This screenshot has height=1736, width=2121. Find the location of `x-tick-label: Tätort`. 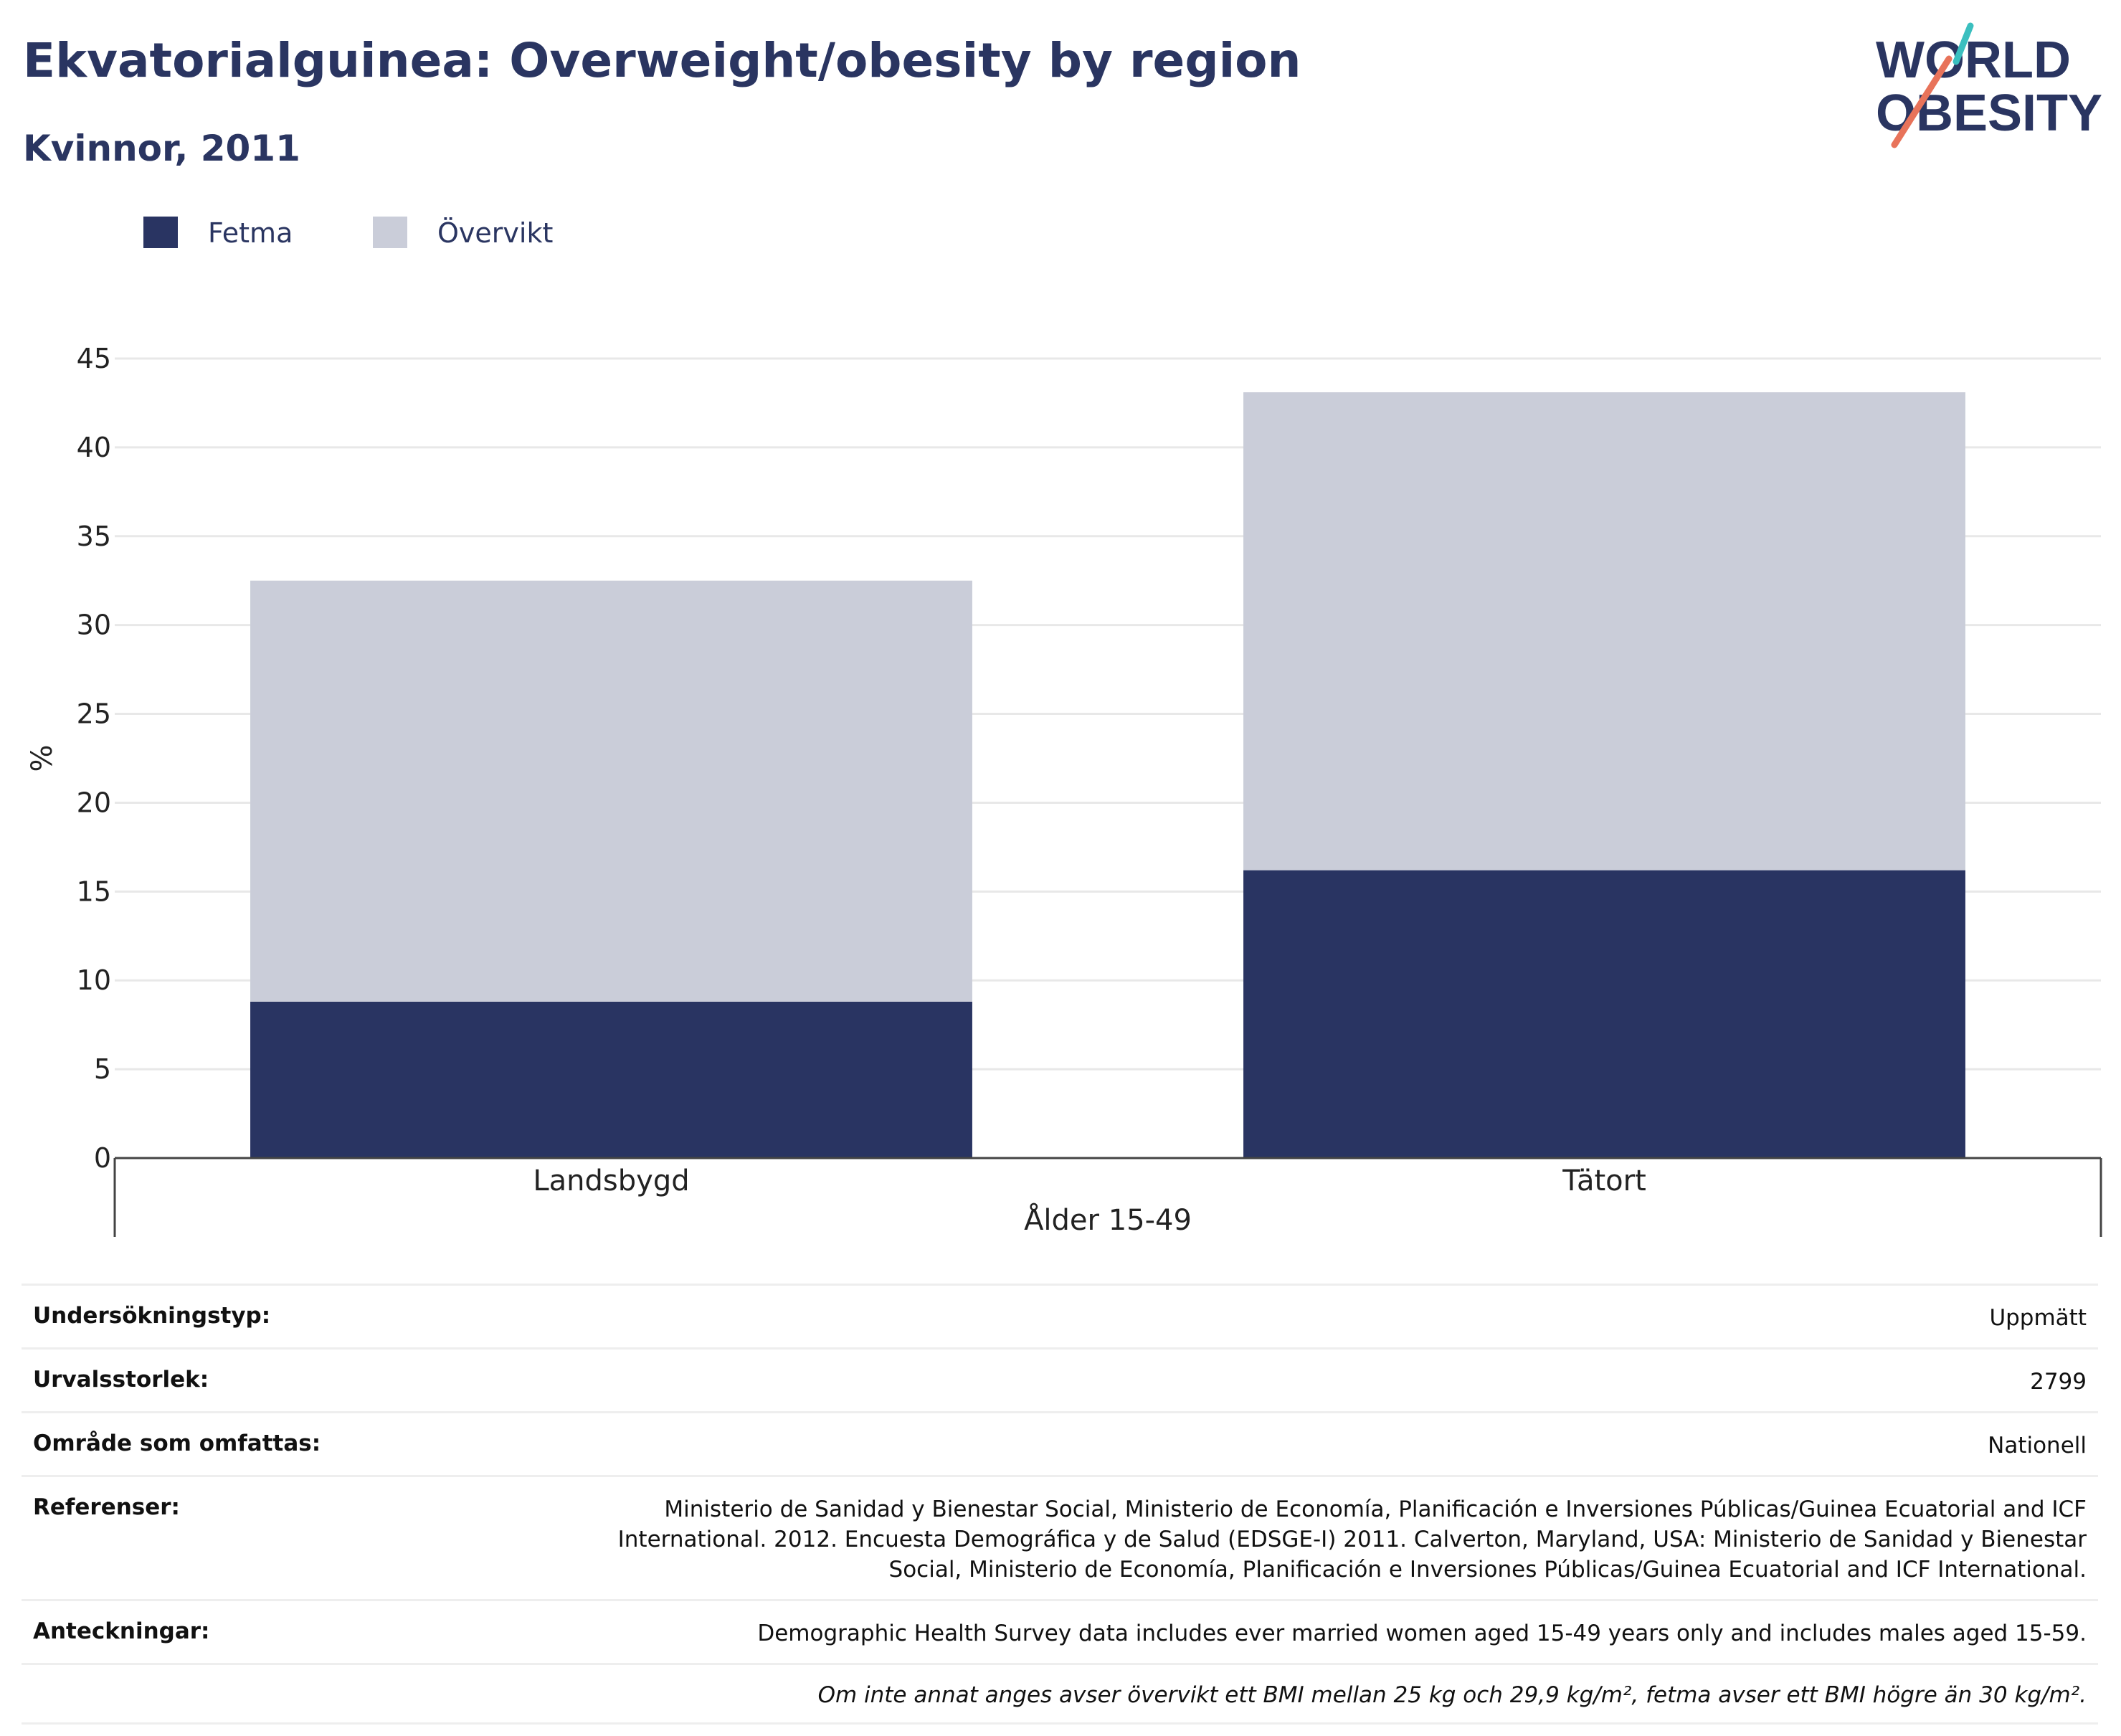

x-tick-label: Tätort is located at coordinates (1604, 1181).